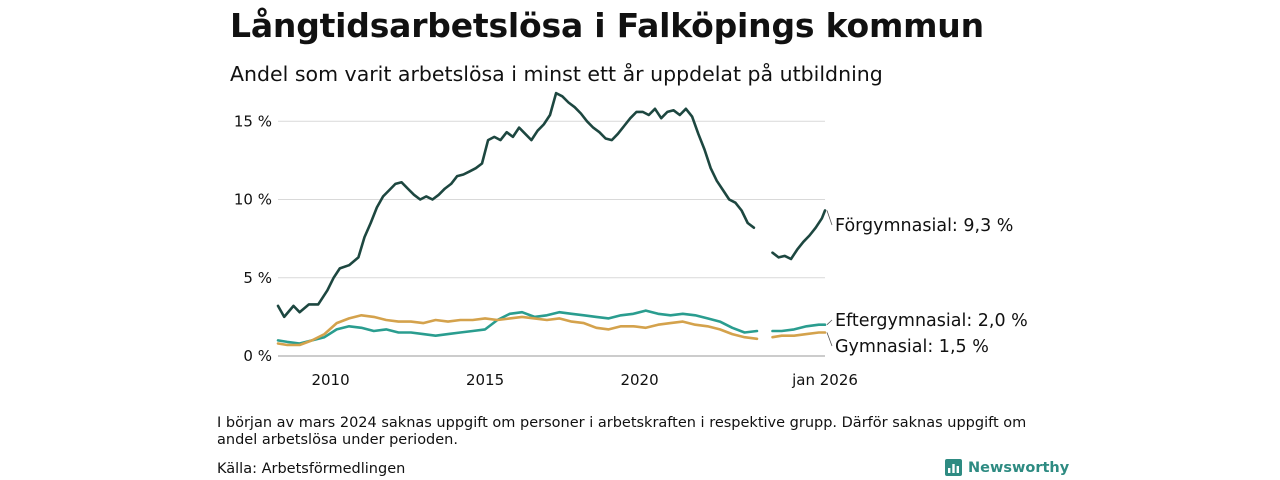  I want to click on brand-logo: Newsworthy, so click(1007, 467).